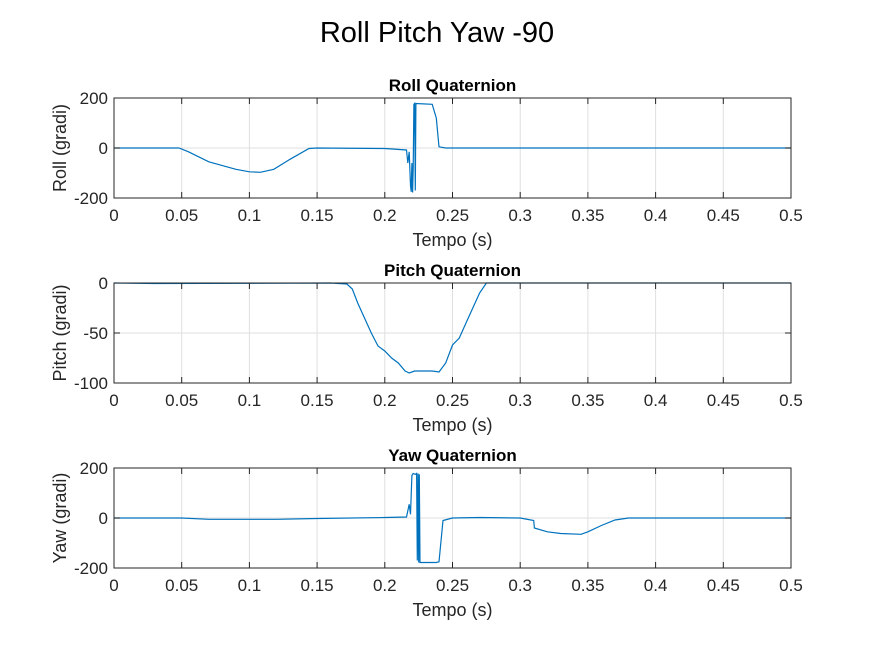  Describe the element at coordinates (452, 270) in the screenshot. I see `pitch-axes-title: Pitch Quaternion` at that location.